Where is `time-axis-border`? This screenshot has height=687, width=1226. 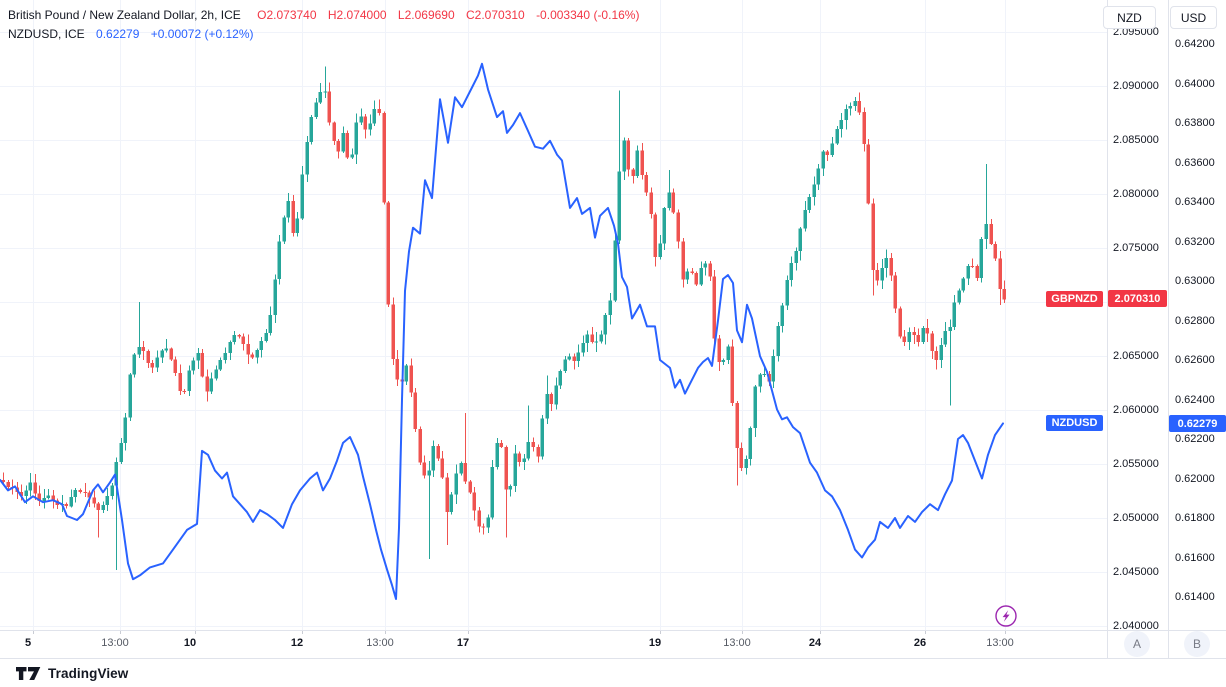 time-axis-border is located at coordinates (613, 630).